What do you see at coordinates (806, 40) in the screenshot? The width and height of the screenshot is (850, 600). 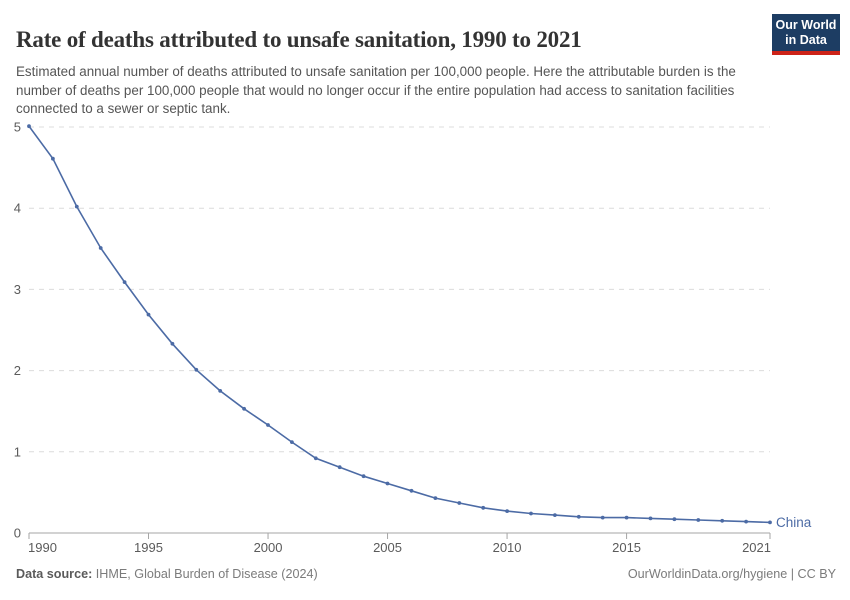 I see `owid-logo-line2: in Data` at bounding box center [806, 40].